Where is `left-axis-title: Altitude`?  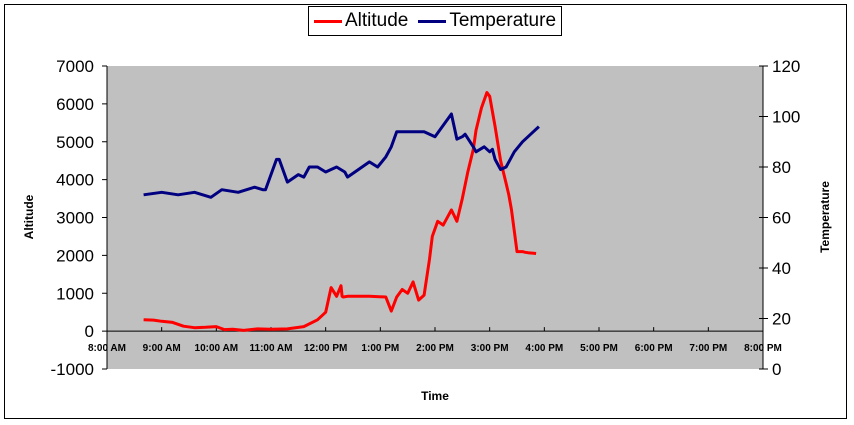
left-axis-title: Altitude is located at coordinates (29, 216).